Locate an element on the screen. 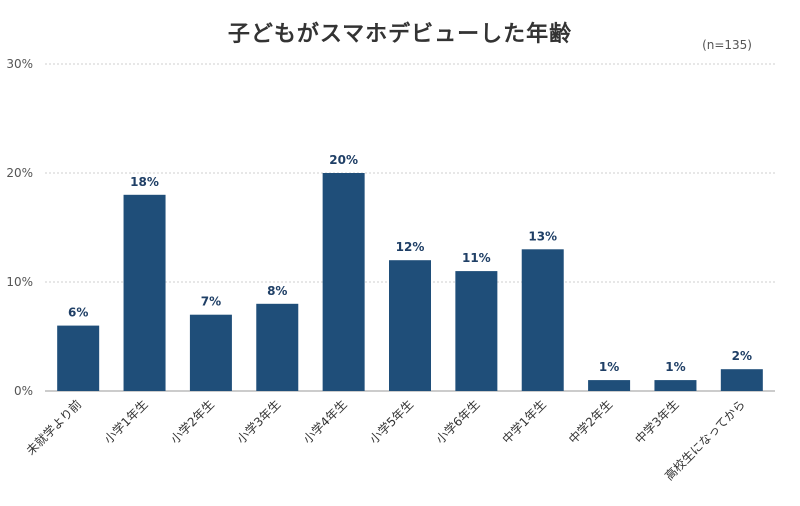  x-tick-label: 小学6年生 is located at coordinates (458, 422).